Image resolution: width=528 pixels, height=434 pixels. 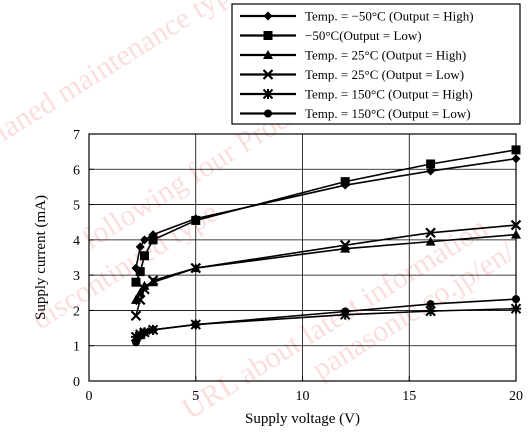 What do you see at coordinates (389, 16) in the screenshot?
I see `legend-label-1: Temp. = −50°C (Output = High)` at bounding box center [389, 16].